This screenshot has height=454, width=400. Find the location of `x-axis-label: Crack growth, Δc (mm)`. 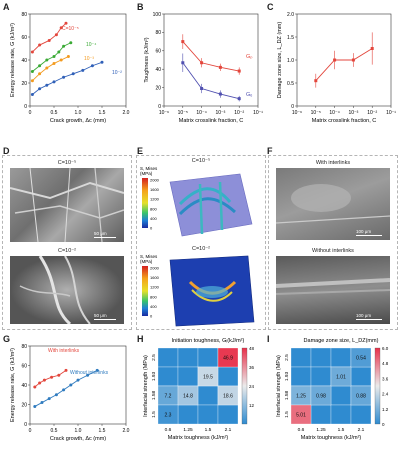

x-axis-label: Crack growth, Δc (mm) is located at coordinates (78, 121).